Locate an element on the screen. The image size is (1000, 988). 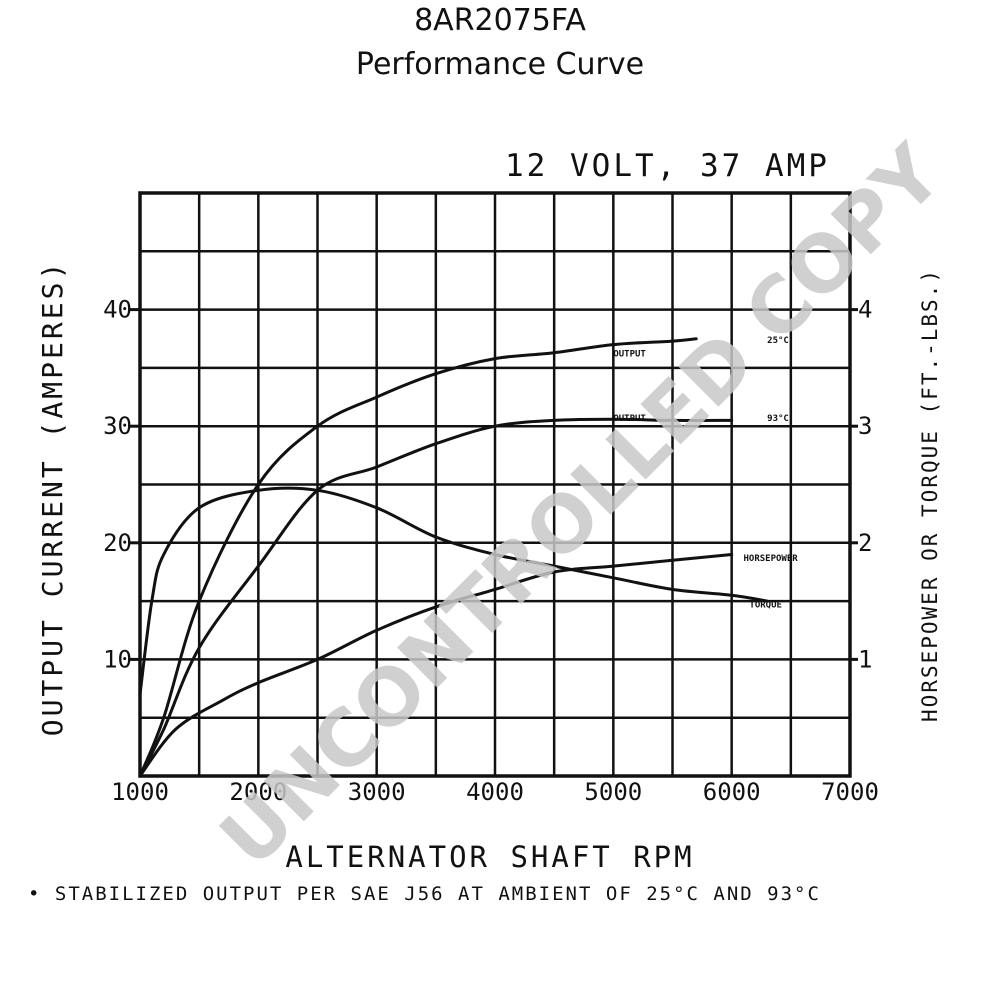
y-tick-label-left: 40 is located at coordinates (117, 310).